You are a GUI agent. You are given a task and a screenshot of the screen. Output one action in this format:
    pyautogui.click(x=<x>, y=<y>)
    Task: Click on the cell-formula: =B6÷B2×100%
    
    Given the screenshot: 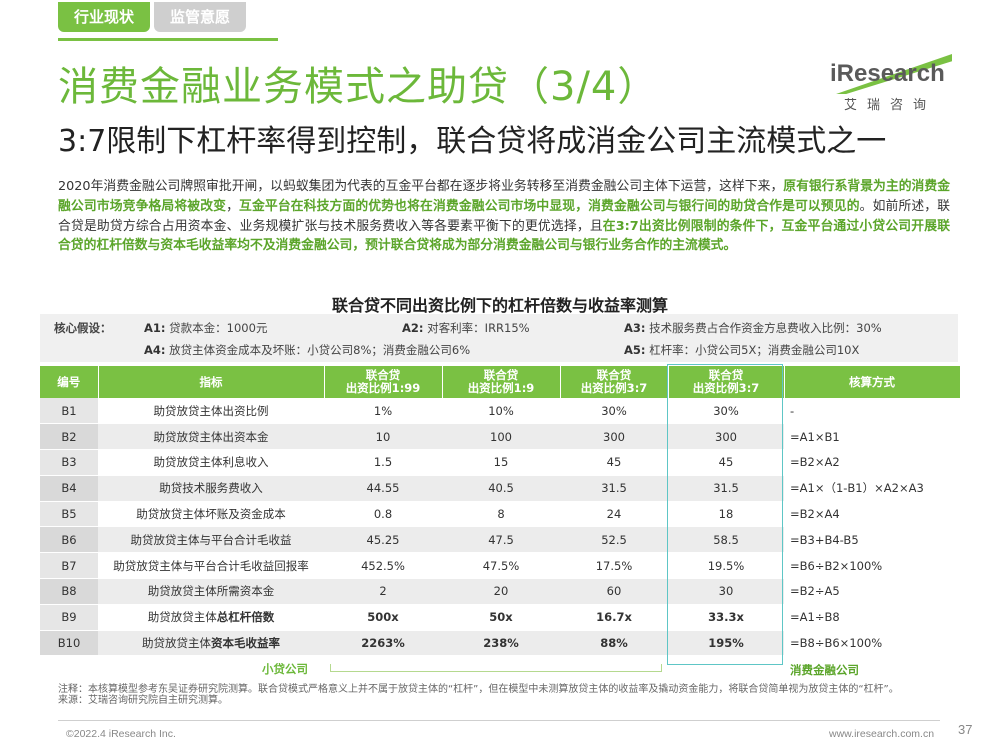 What is the action you would take?
    pyautogui.click(x=872, y=566)
    